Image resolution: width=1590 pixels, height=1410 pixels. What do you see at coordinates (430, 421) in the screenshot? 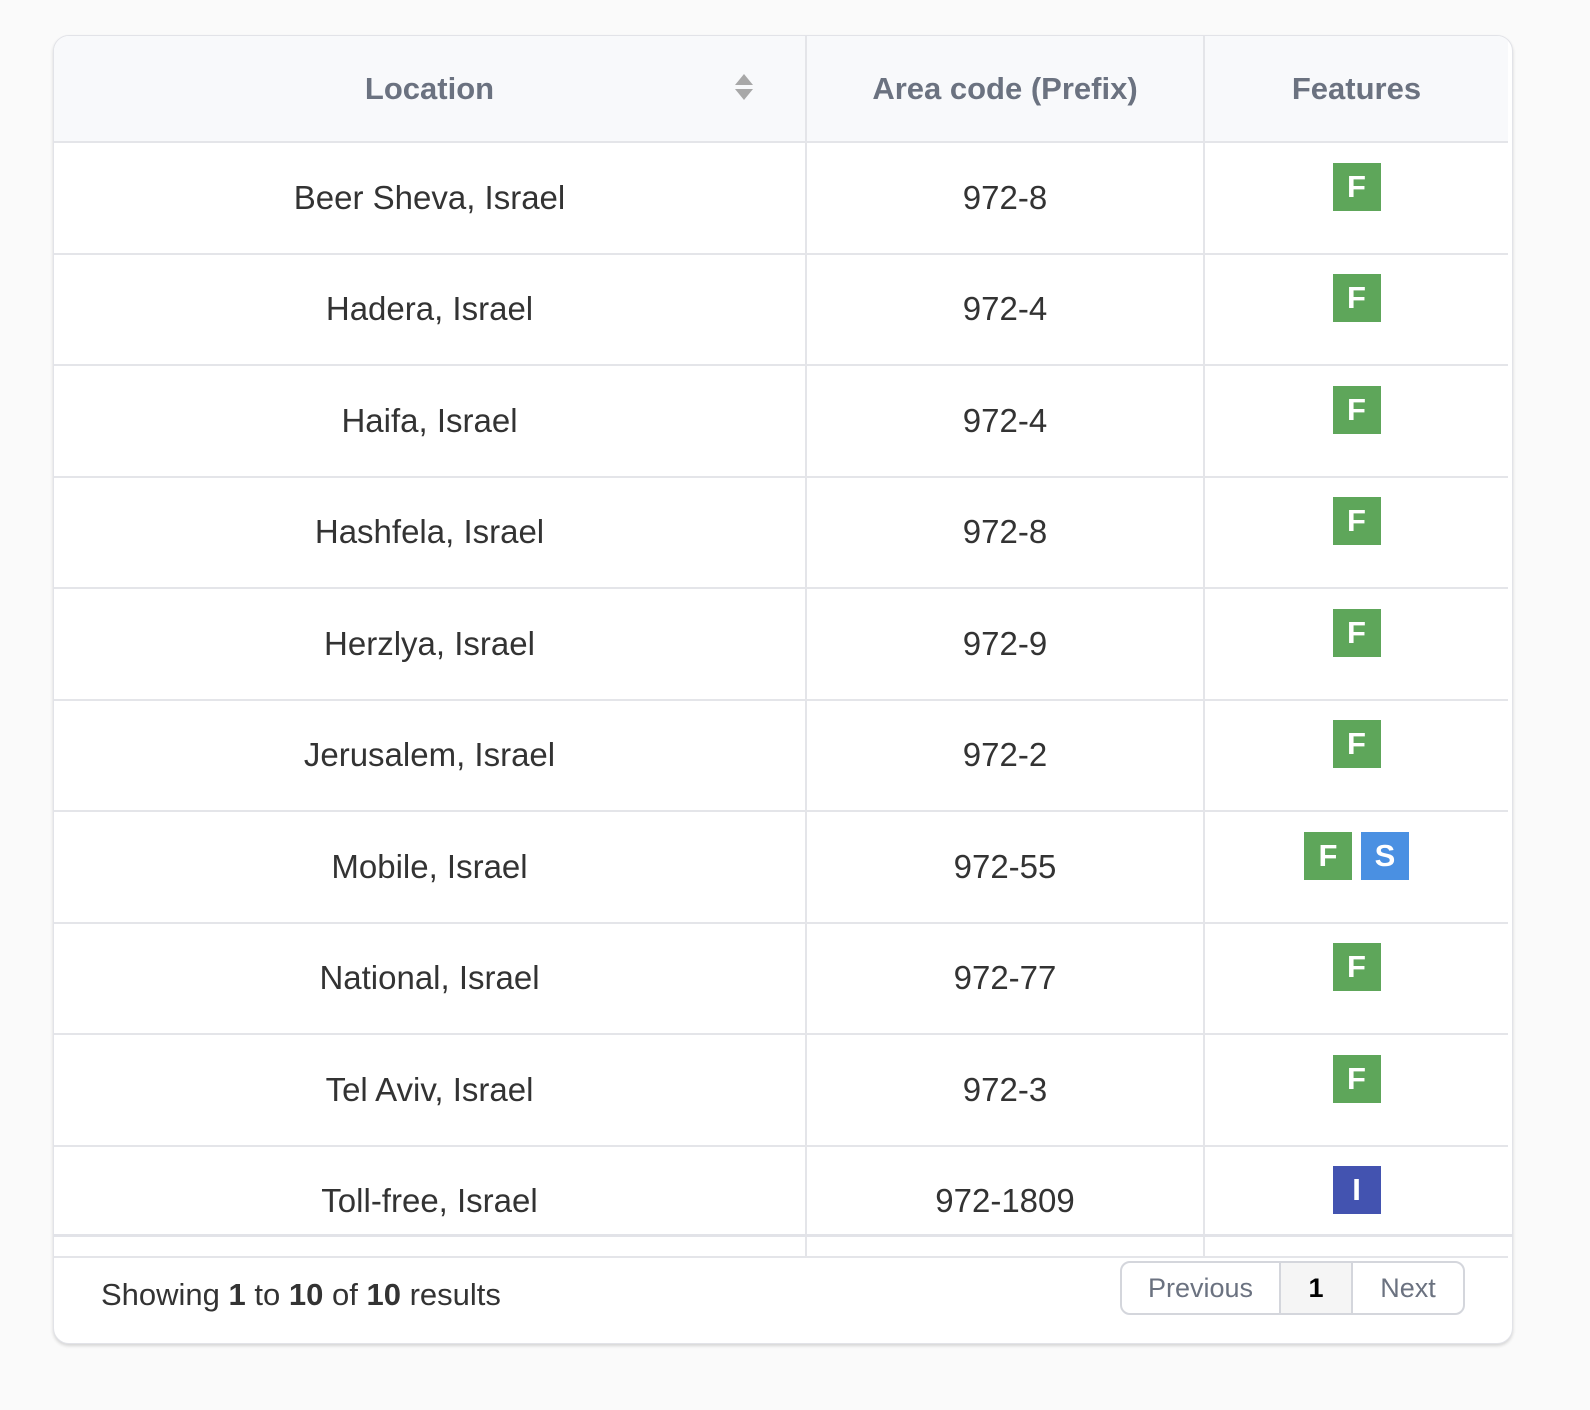
I see `location-cell: Haifa, Israel` at bounding box center [430, 421].